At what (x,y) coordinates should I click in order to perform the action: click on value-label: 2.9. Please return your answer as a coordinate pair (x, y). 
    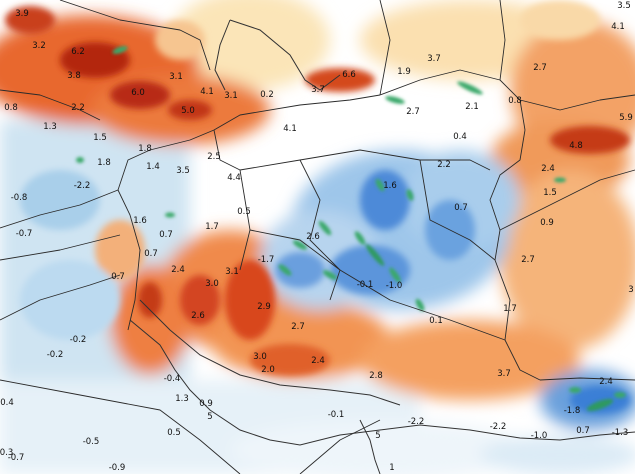
    Looking at the image, I should click on (264, 307).